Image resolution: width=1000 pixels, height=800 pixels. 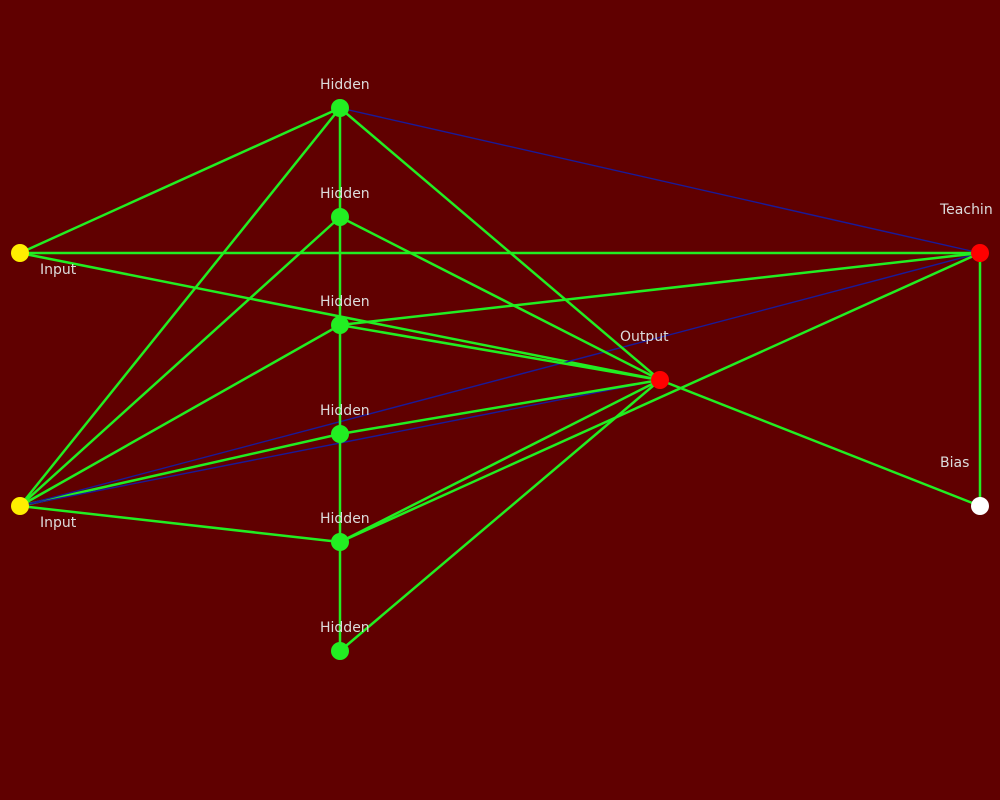 I want to click on node-label-h3: Hidden, so click(x=345, y=302).